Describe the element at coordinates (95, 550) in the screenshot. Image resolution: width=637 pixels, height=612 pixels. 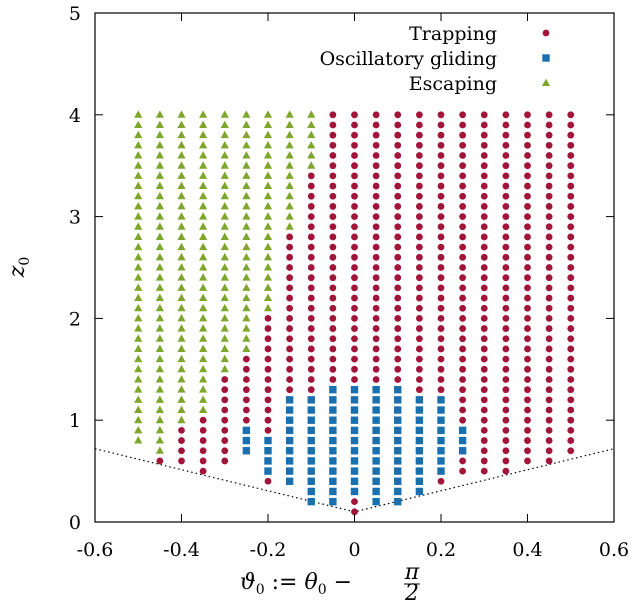
I see `x-tick-label: -0.6` at that location.